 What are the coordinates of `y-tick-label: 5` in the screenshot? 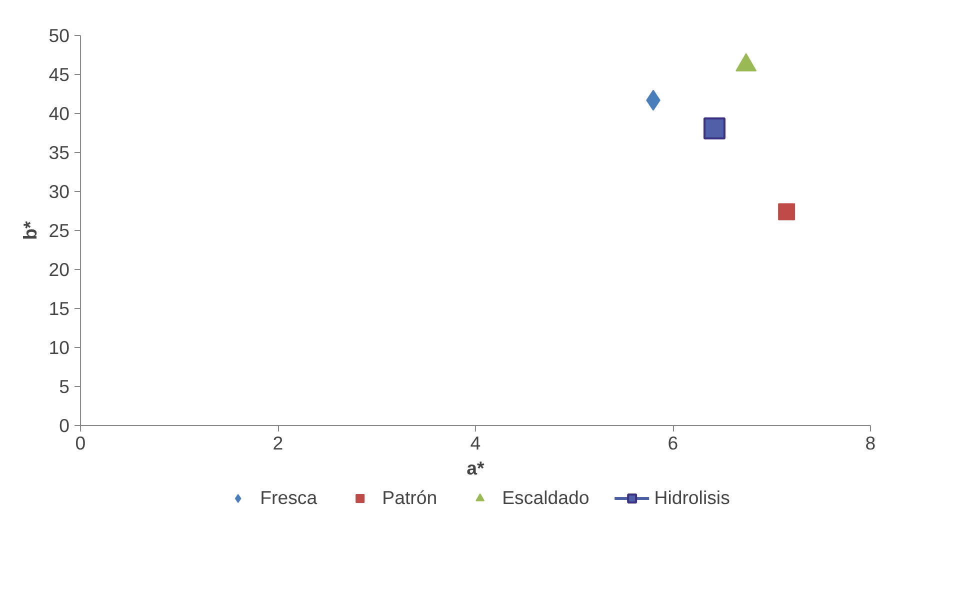 It's located at (64, 386).